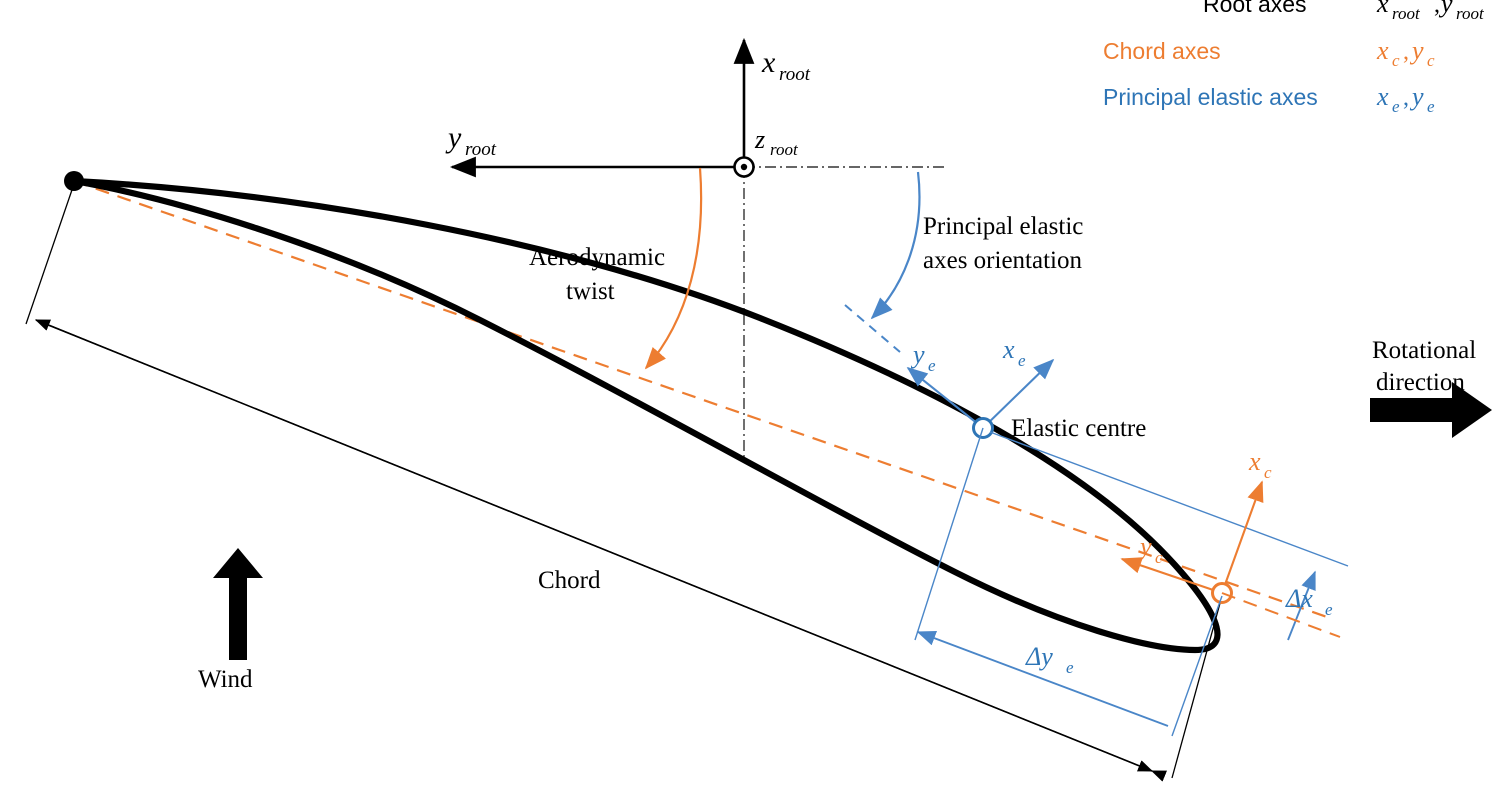 This screenshot has width=1506, height=795. What do you see at coordinates (1197, 666) in the screenshot?
I see `delta-y-right-extension` at bounding box center [1197, 666].